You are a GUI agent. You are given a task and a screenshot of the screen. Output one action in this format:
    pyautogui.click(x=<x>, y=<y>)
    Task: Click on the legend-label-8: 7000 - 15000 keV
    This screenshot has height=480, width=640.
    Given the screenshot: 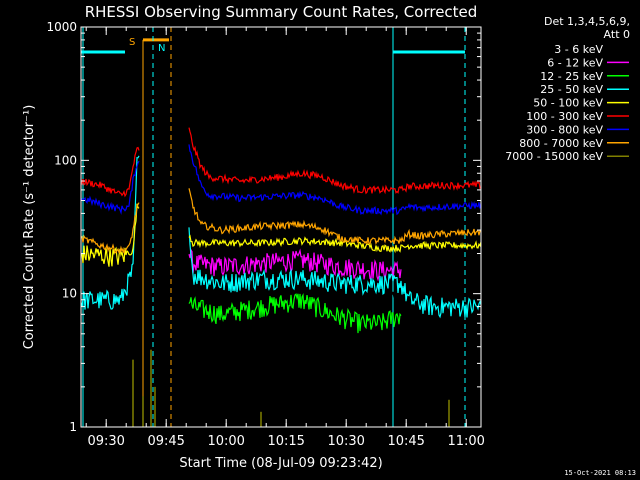 What is the action you would take?
    pyautogui.click(x=554, y=156)
    